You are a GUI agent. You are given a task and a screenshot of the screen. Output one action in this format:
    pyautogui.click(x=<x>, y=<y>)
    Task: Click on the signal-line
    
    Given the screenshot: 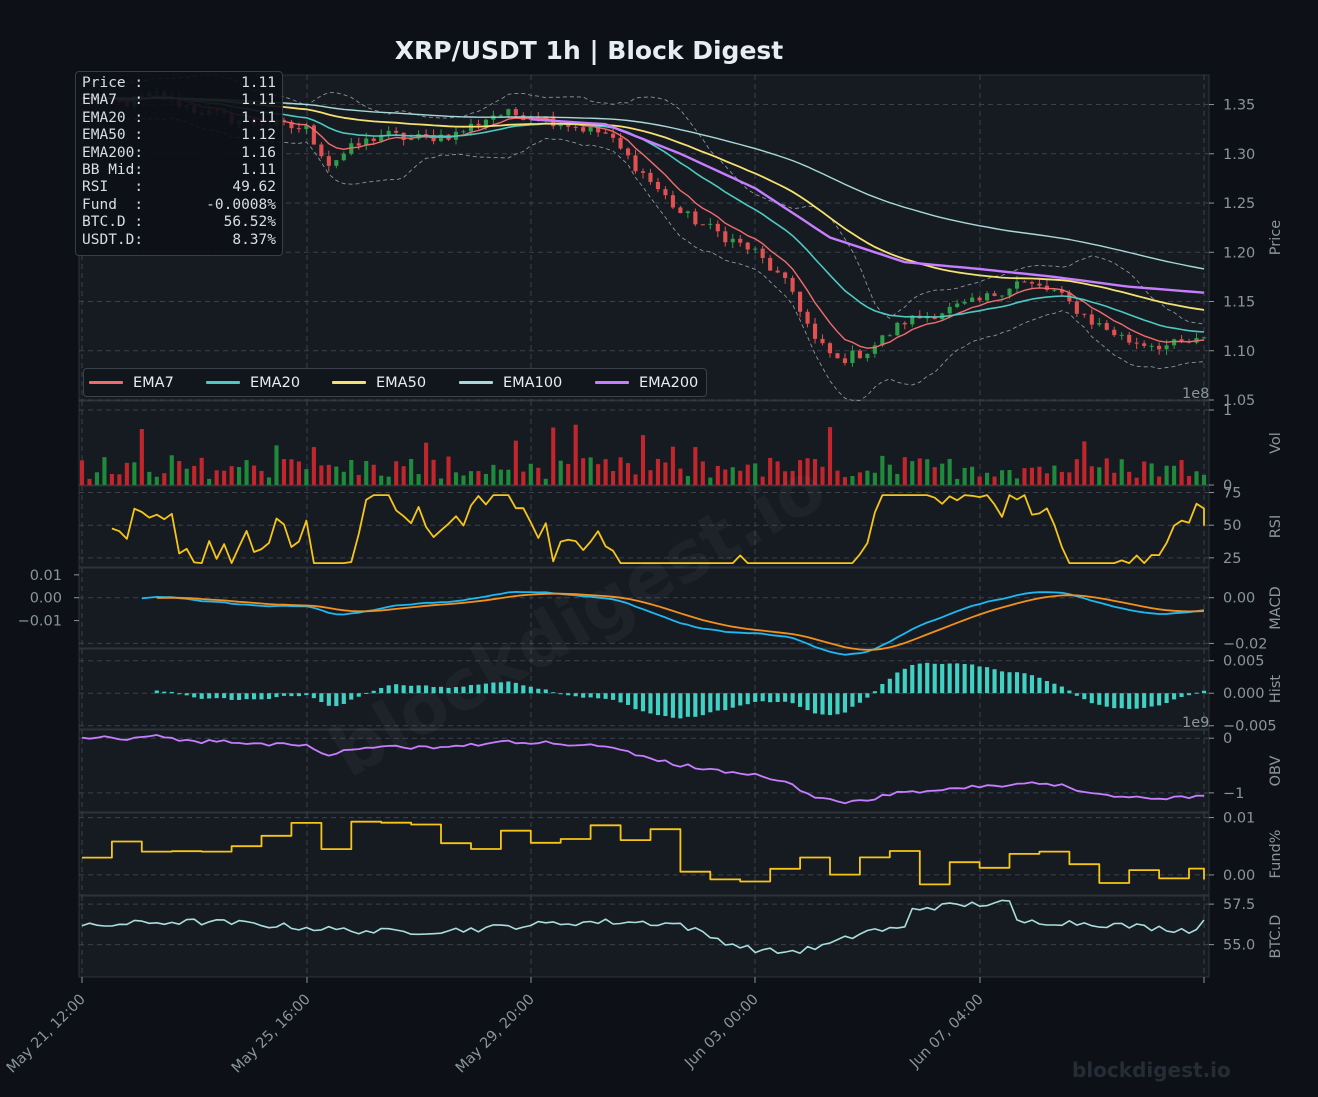 What is the action you would take?
    pyautogui.click(x=680, y=621)
    